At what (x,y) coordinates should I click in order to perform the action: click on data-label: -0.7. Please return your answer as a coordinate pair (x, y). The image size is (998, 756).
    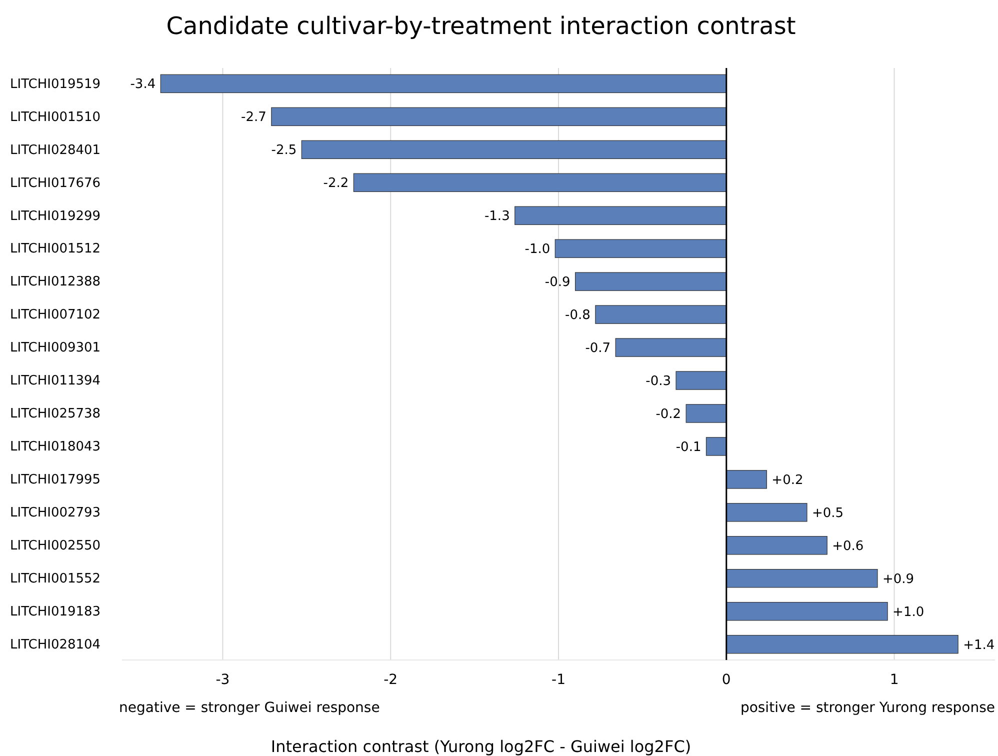
    Looking at the image, I should click on (598, 348).